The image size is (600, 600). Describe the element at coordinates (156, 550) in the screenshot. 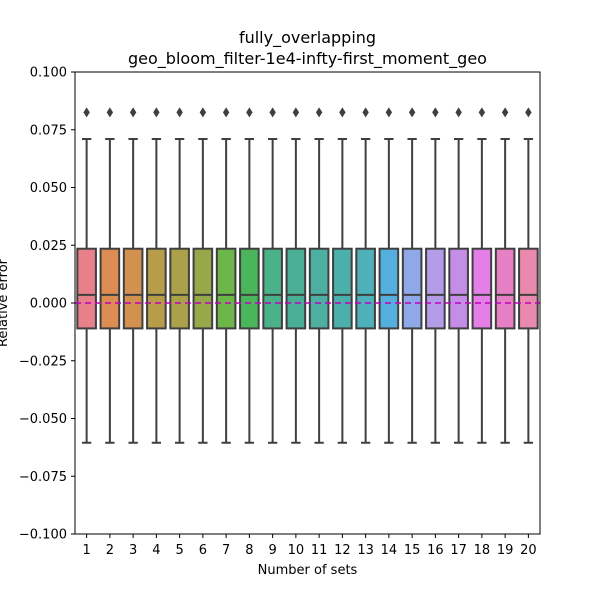

I see `x-tick-label: 4` at that location.